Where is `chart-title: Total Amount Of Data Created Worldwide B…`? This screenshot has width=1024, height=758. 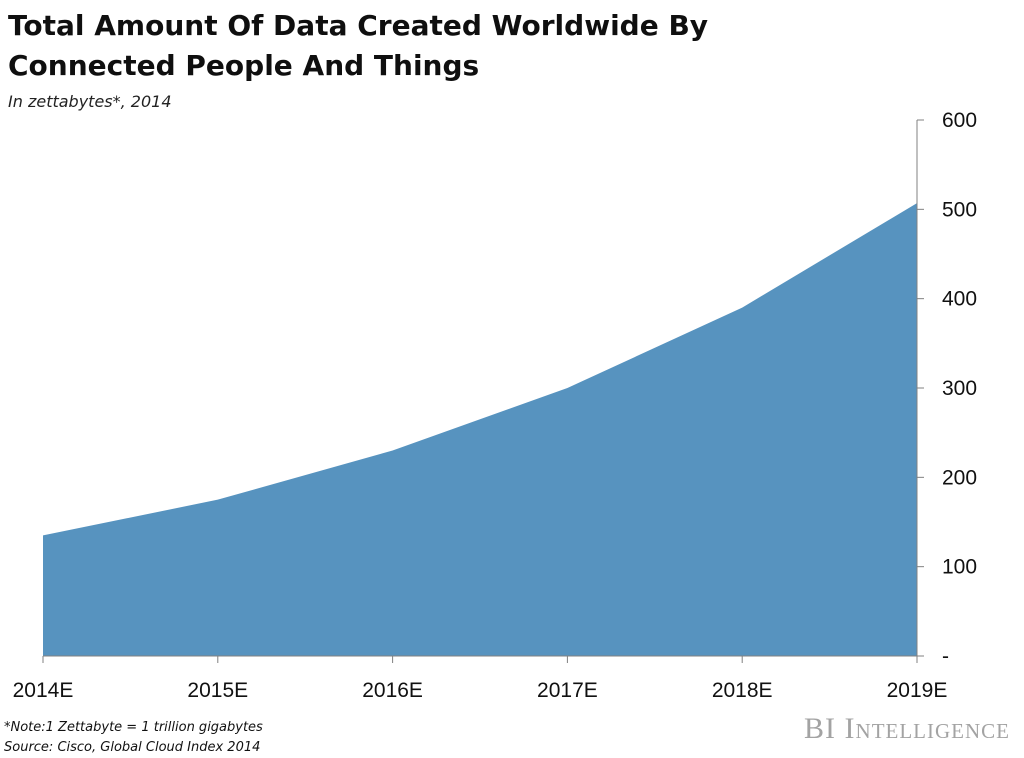
chart-title: Total Amount Of Data Created Worldwide B… is located at coordinates (358, 45).